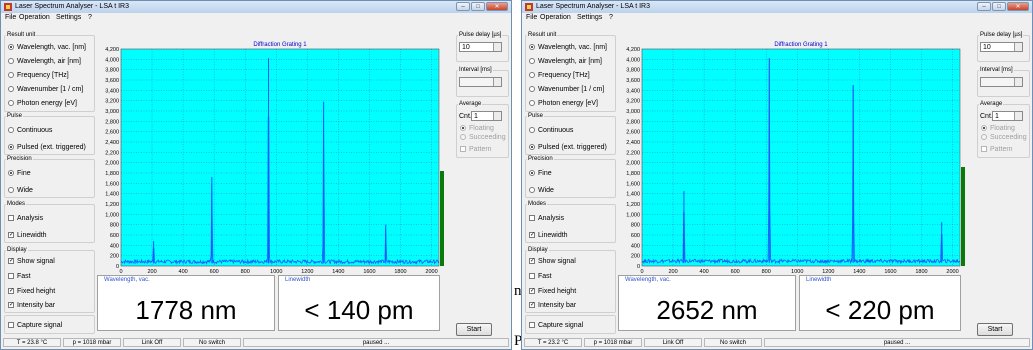  What do you see at coordinates (986, 116) in the screenshot?
I see `average-count-label: Cnt.` at bounding box center [986, 116].